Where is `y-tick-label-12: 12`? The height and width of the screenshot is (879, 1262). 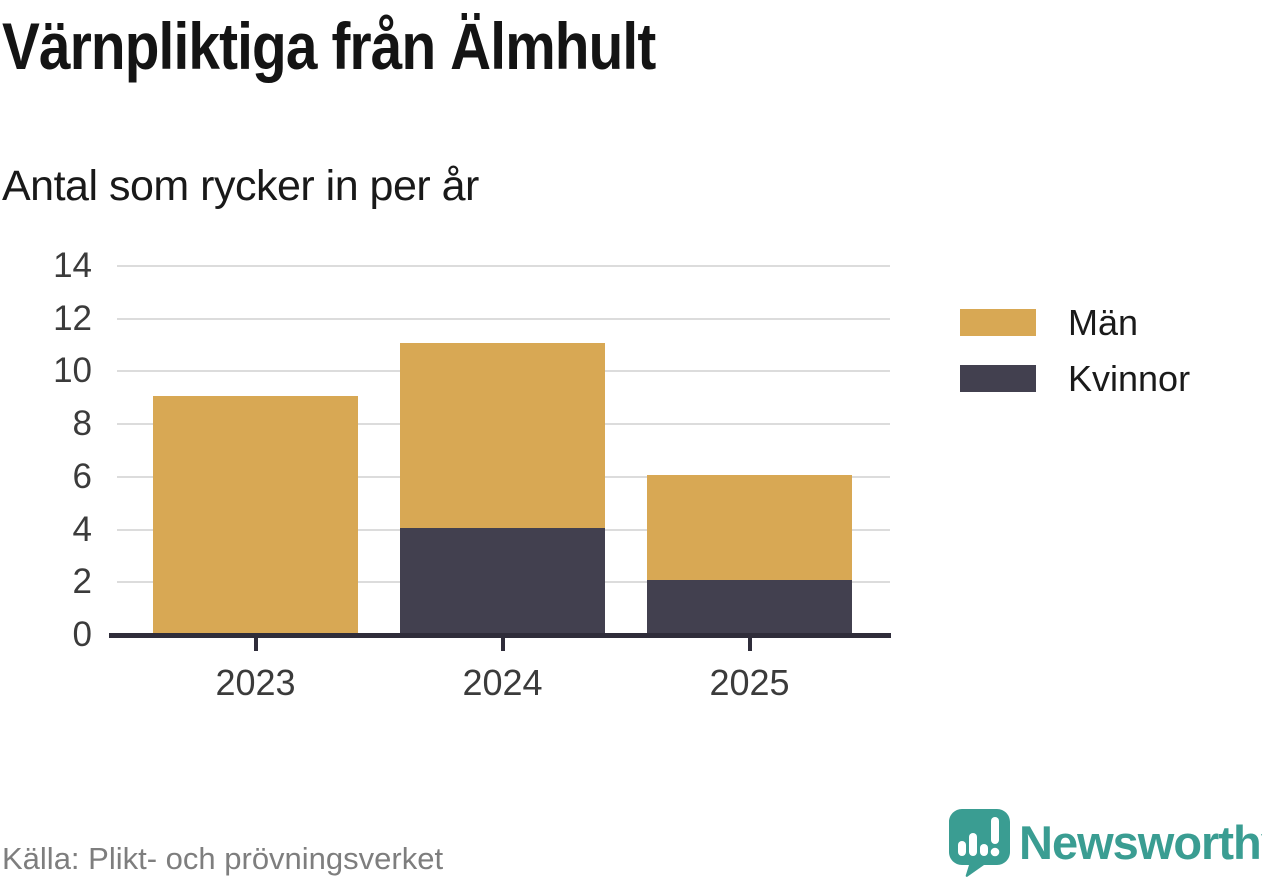 y-tick-label-12: 12 is located at coordinates (72, 318).